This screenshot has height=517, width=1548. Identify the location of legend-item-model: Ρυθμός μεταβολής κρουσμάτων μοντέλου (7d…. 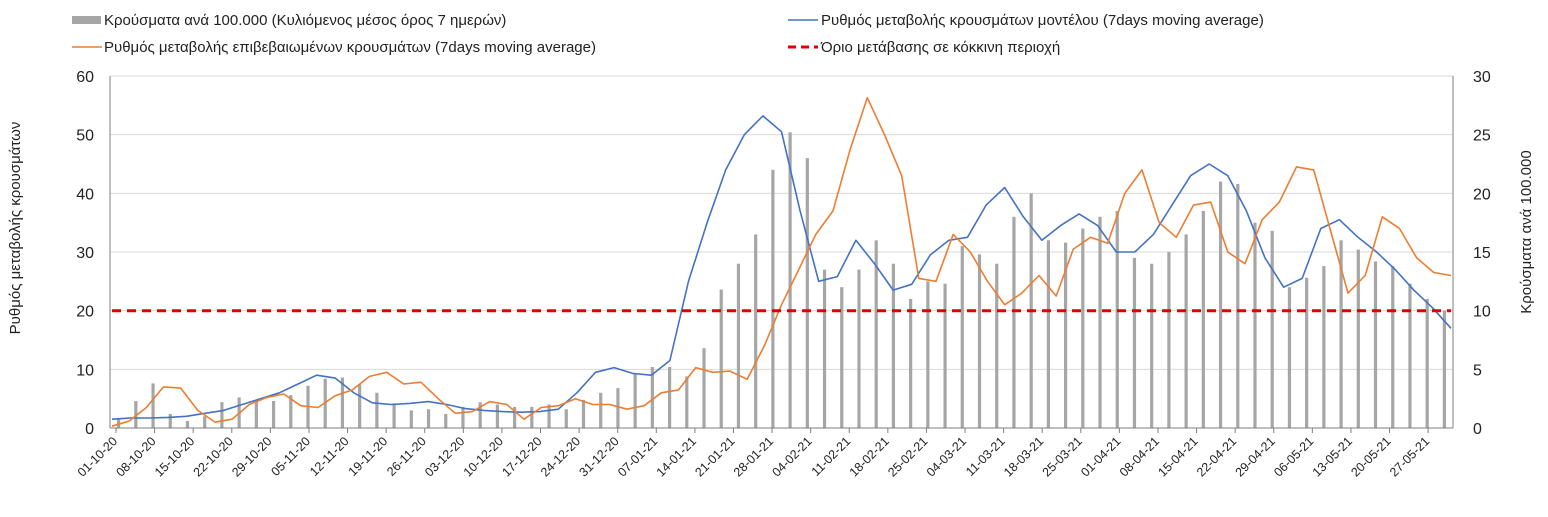
(1026, 20).